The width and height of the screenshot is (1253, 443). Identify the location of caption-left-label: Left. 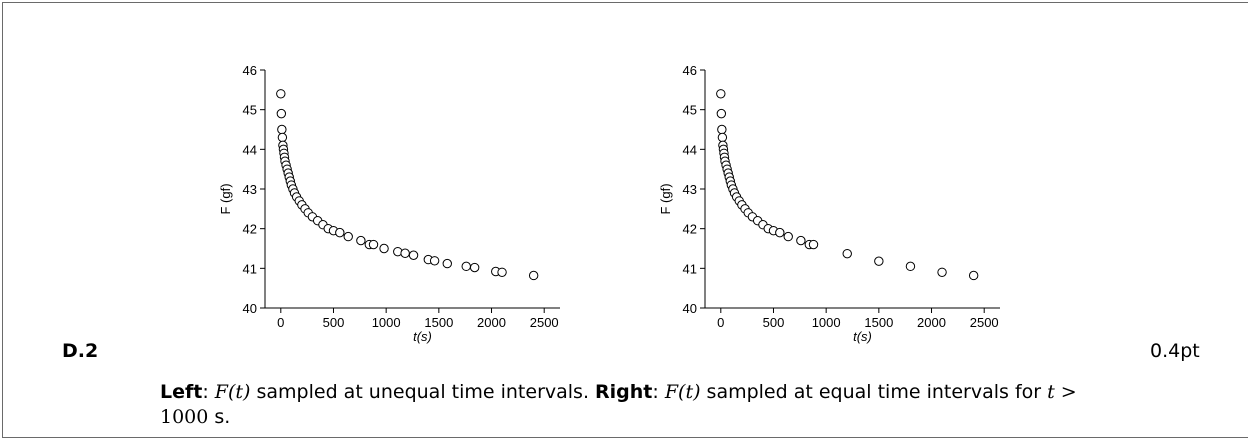
(181, 392).